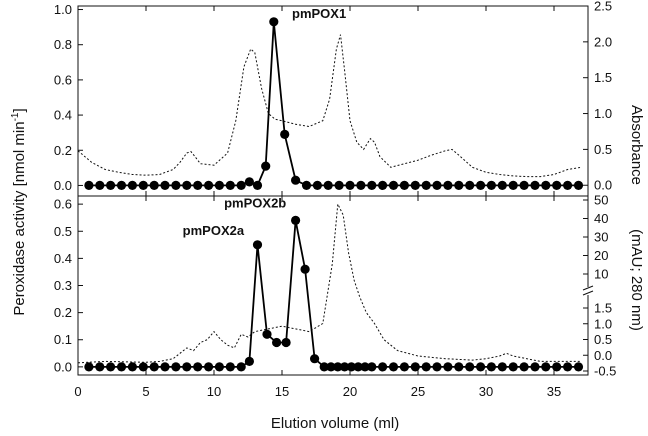 The image size is (648, 436). I want to click on bottom-right-tick-label-low: 1.0, so click(603, 323).